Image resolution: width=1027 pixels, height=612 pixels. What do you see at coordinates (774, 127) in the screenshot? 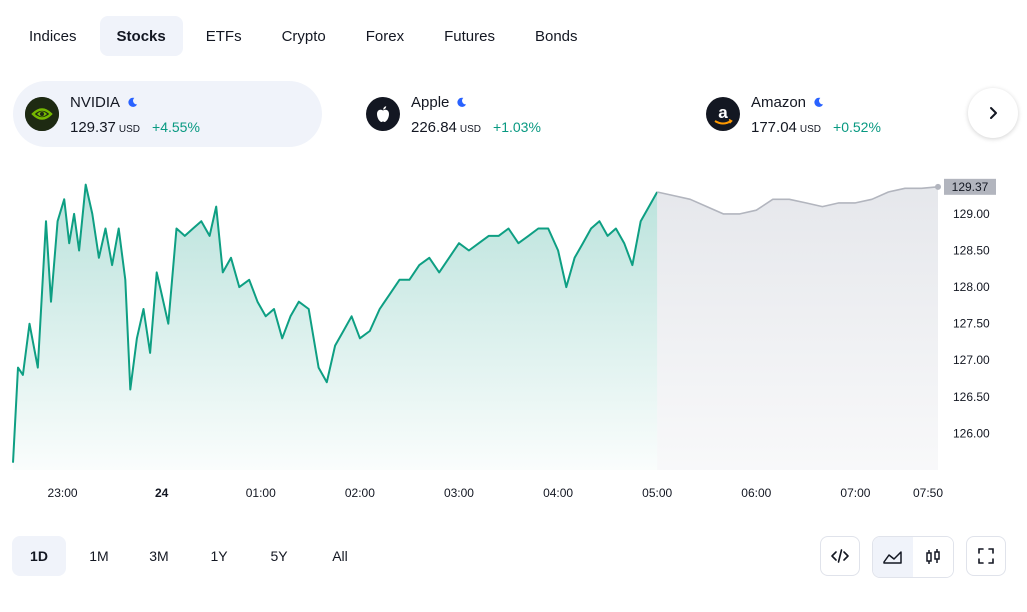
I see `symbol-price: 177.04` at bounding box center [774, 127].